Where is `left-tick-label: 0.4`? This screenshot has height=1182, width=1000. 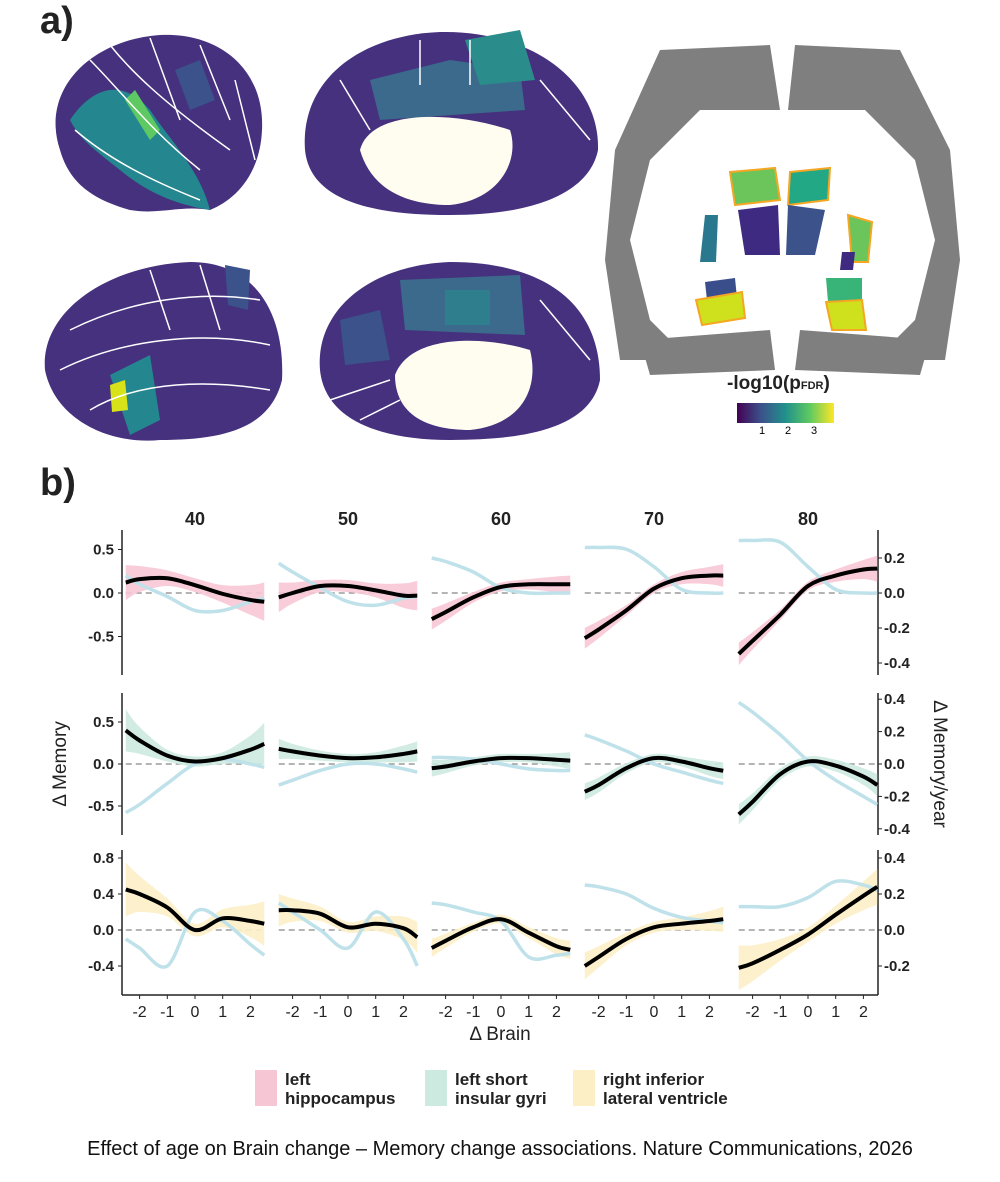
left-tick-label: 0.4 is located at coordinates (104, 894).